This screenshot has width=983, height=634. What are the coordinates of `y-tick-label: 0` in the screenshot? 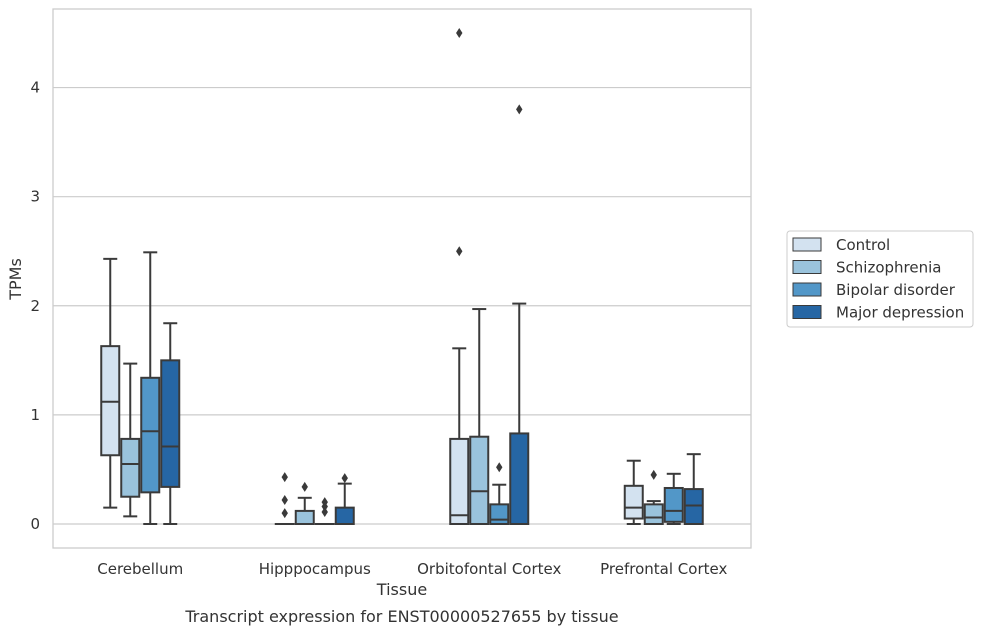 It's located at (35, 524).